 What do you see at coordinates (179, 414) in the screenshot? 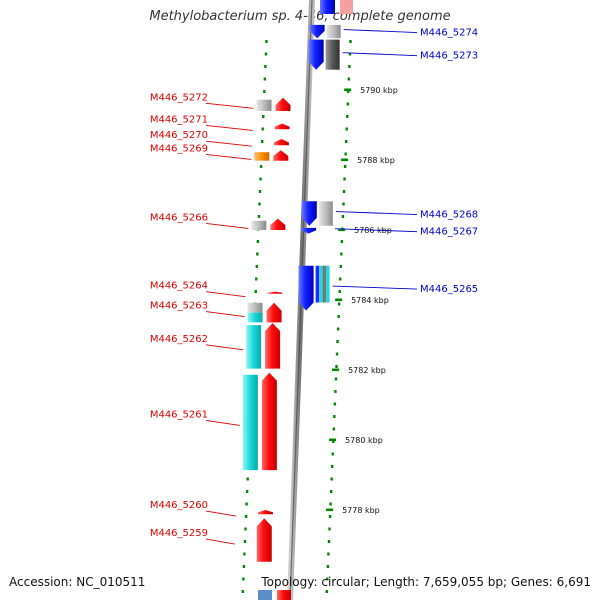
I see `left-gene-label-8: M446_5261` at bounding box center [179, 414].